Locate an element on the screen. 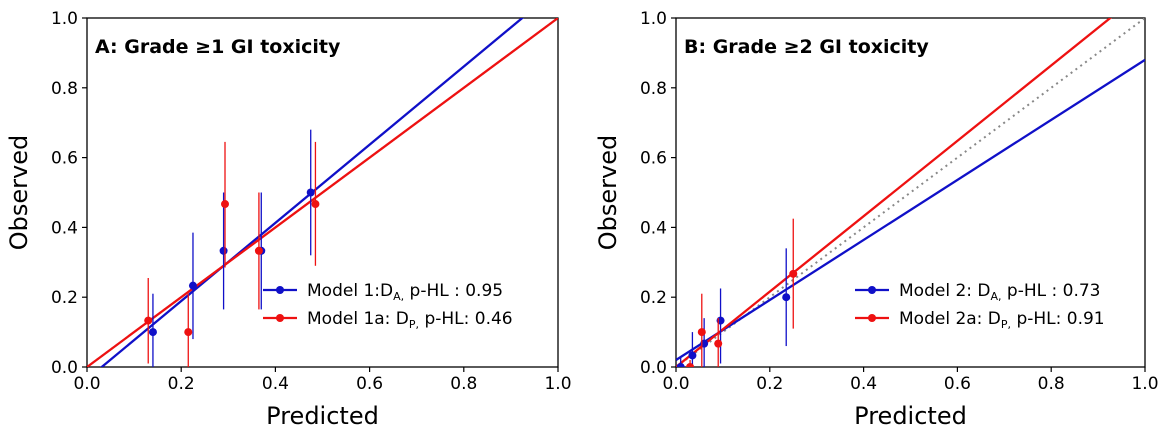 This screenshot has width=1162, height=434. legend-label: Model 1a: DP, p-HL: 0.46 is located at coordinates (410, 320).